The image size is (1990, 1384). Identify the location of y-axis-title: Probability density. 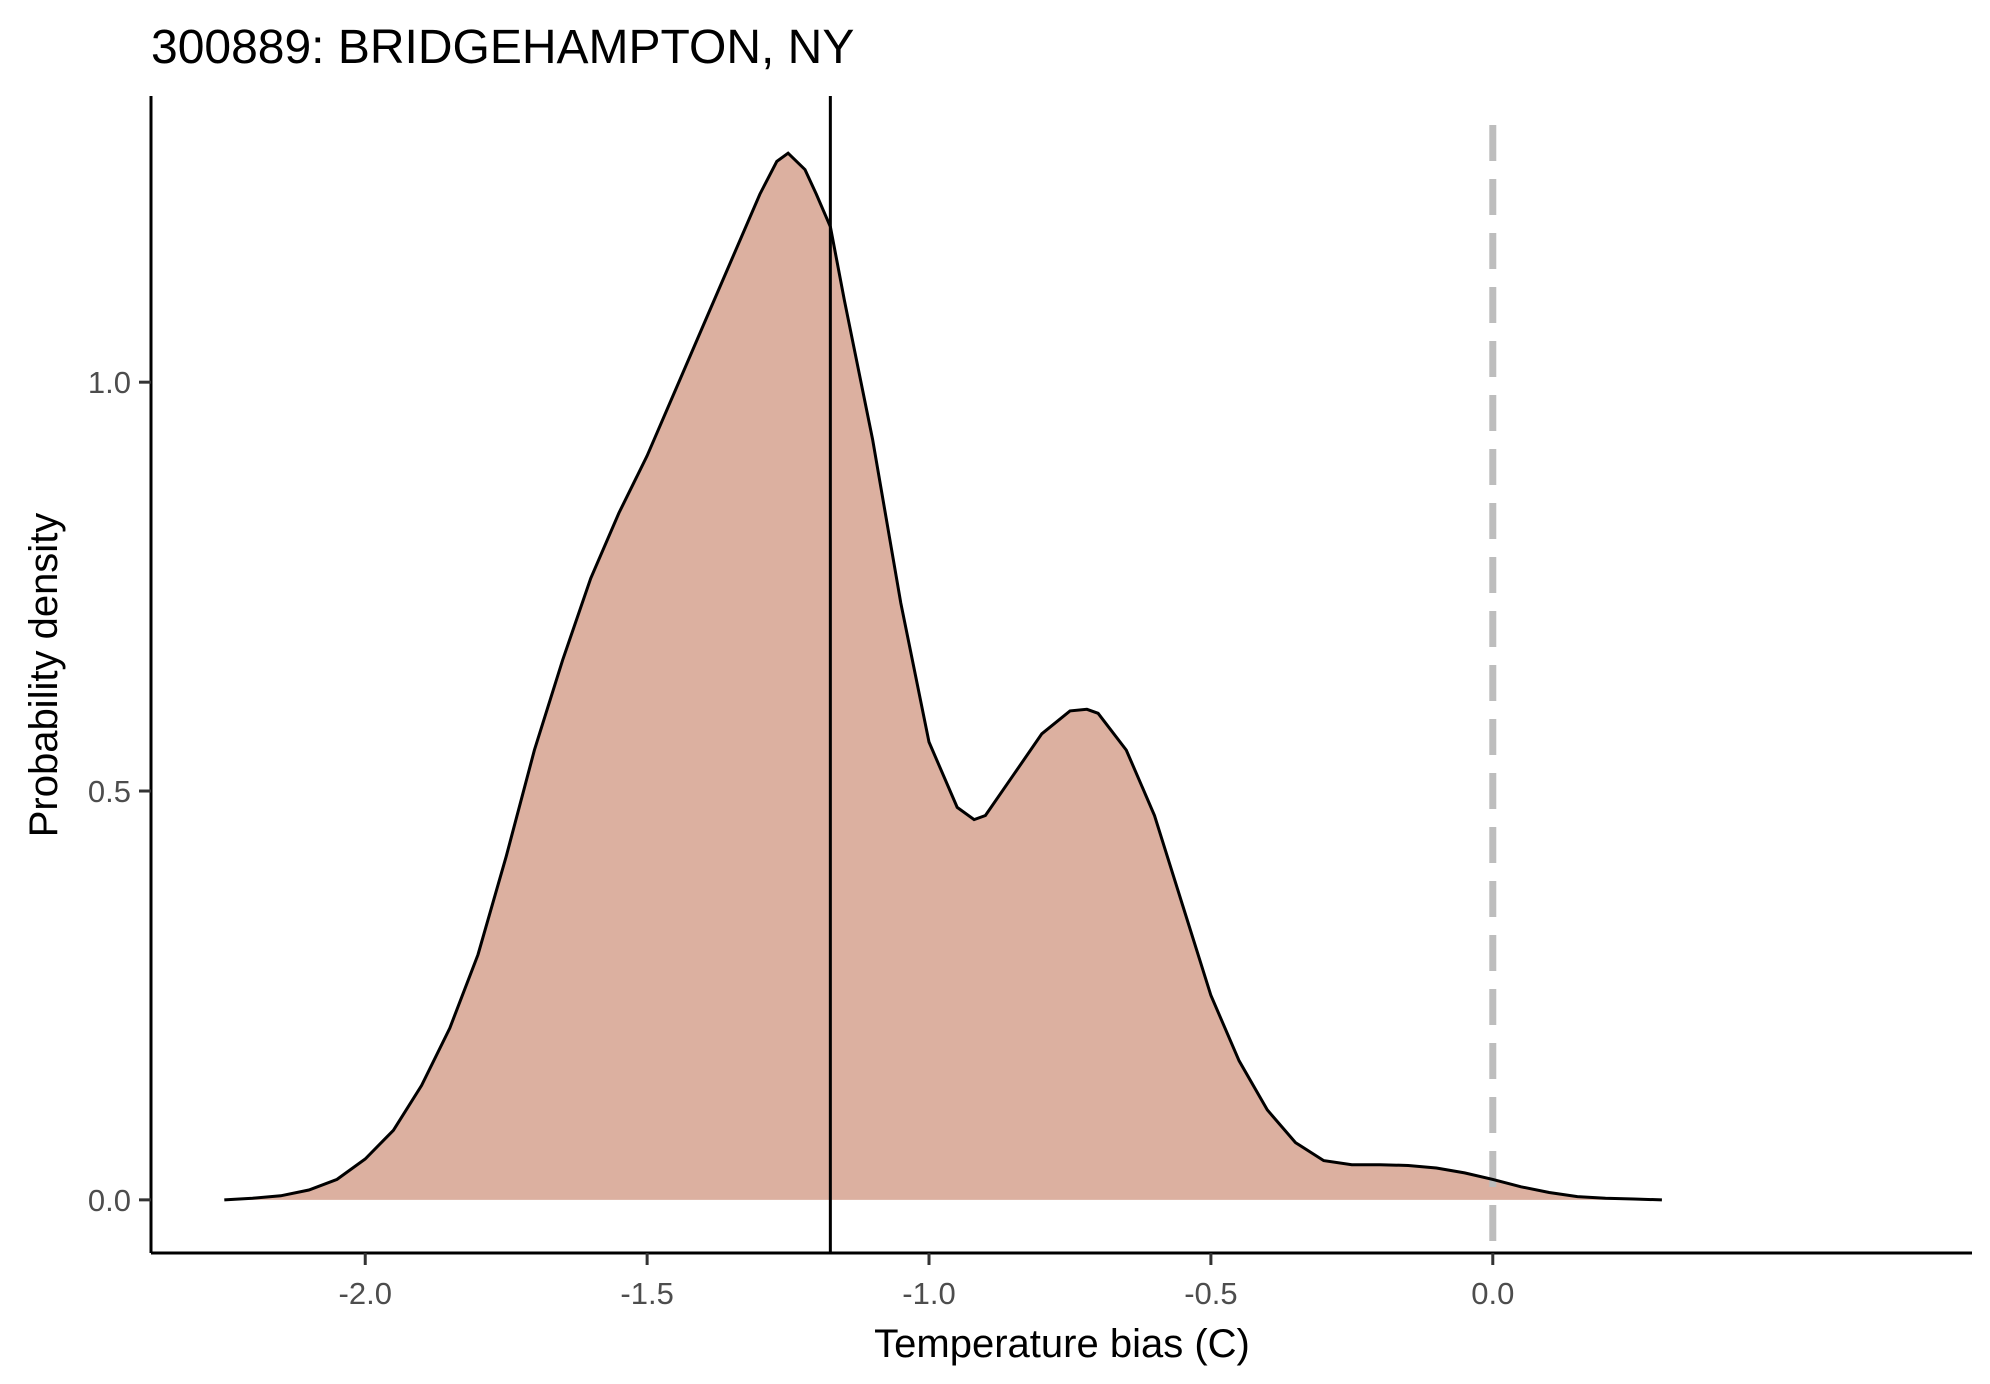
(44, 675).